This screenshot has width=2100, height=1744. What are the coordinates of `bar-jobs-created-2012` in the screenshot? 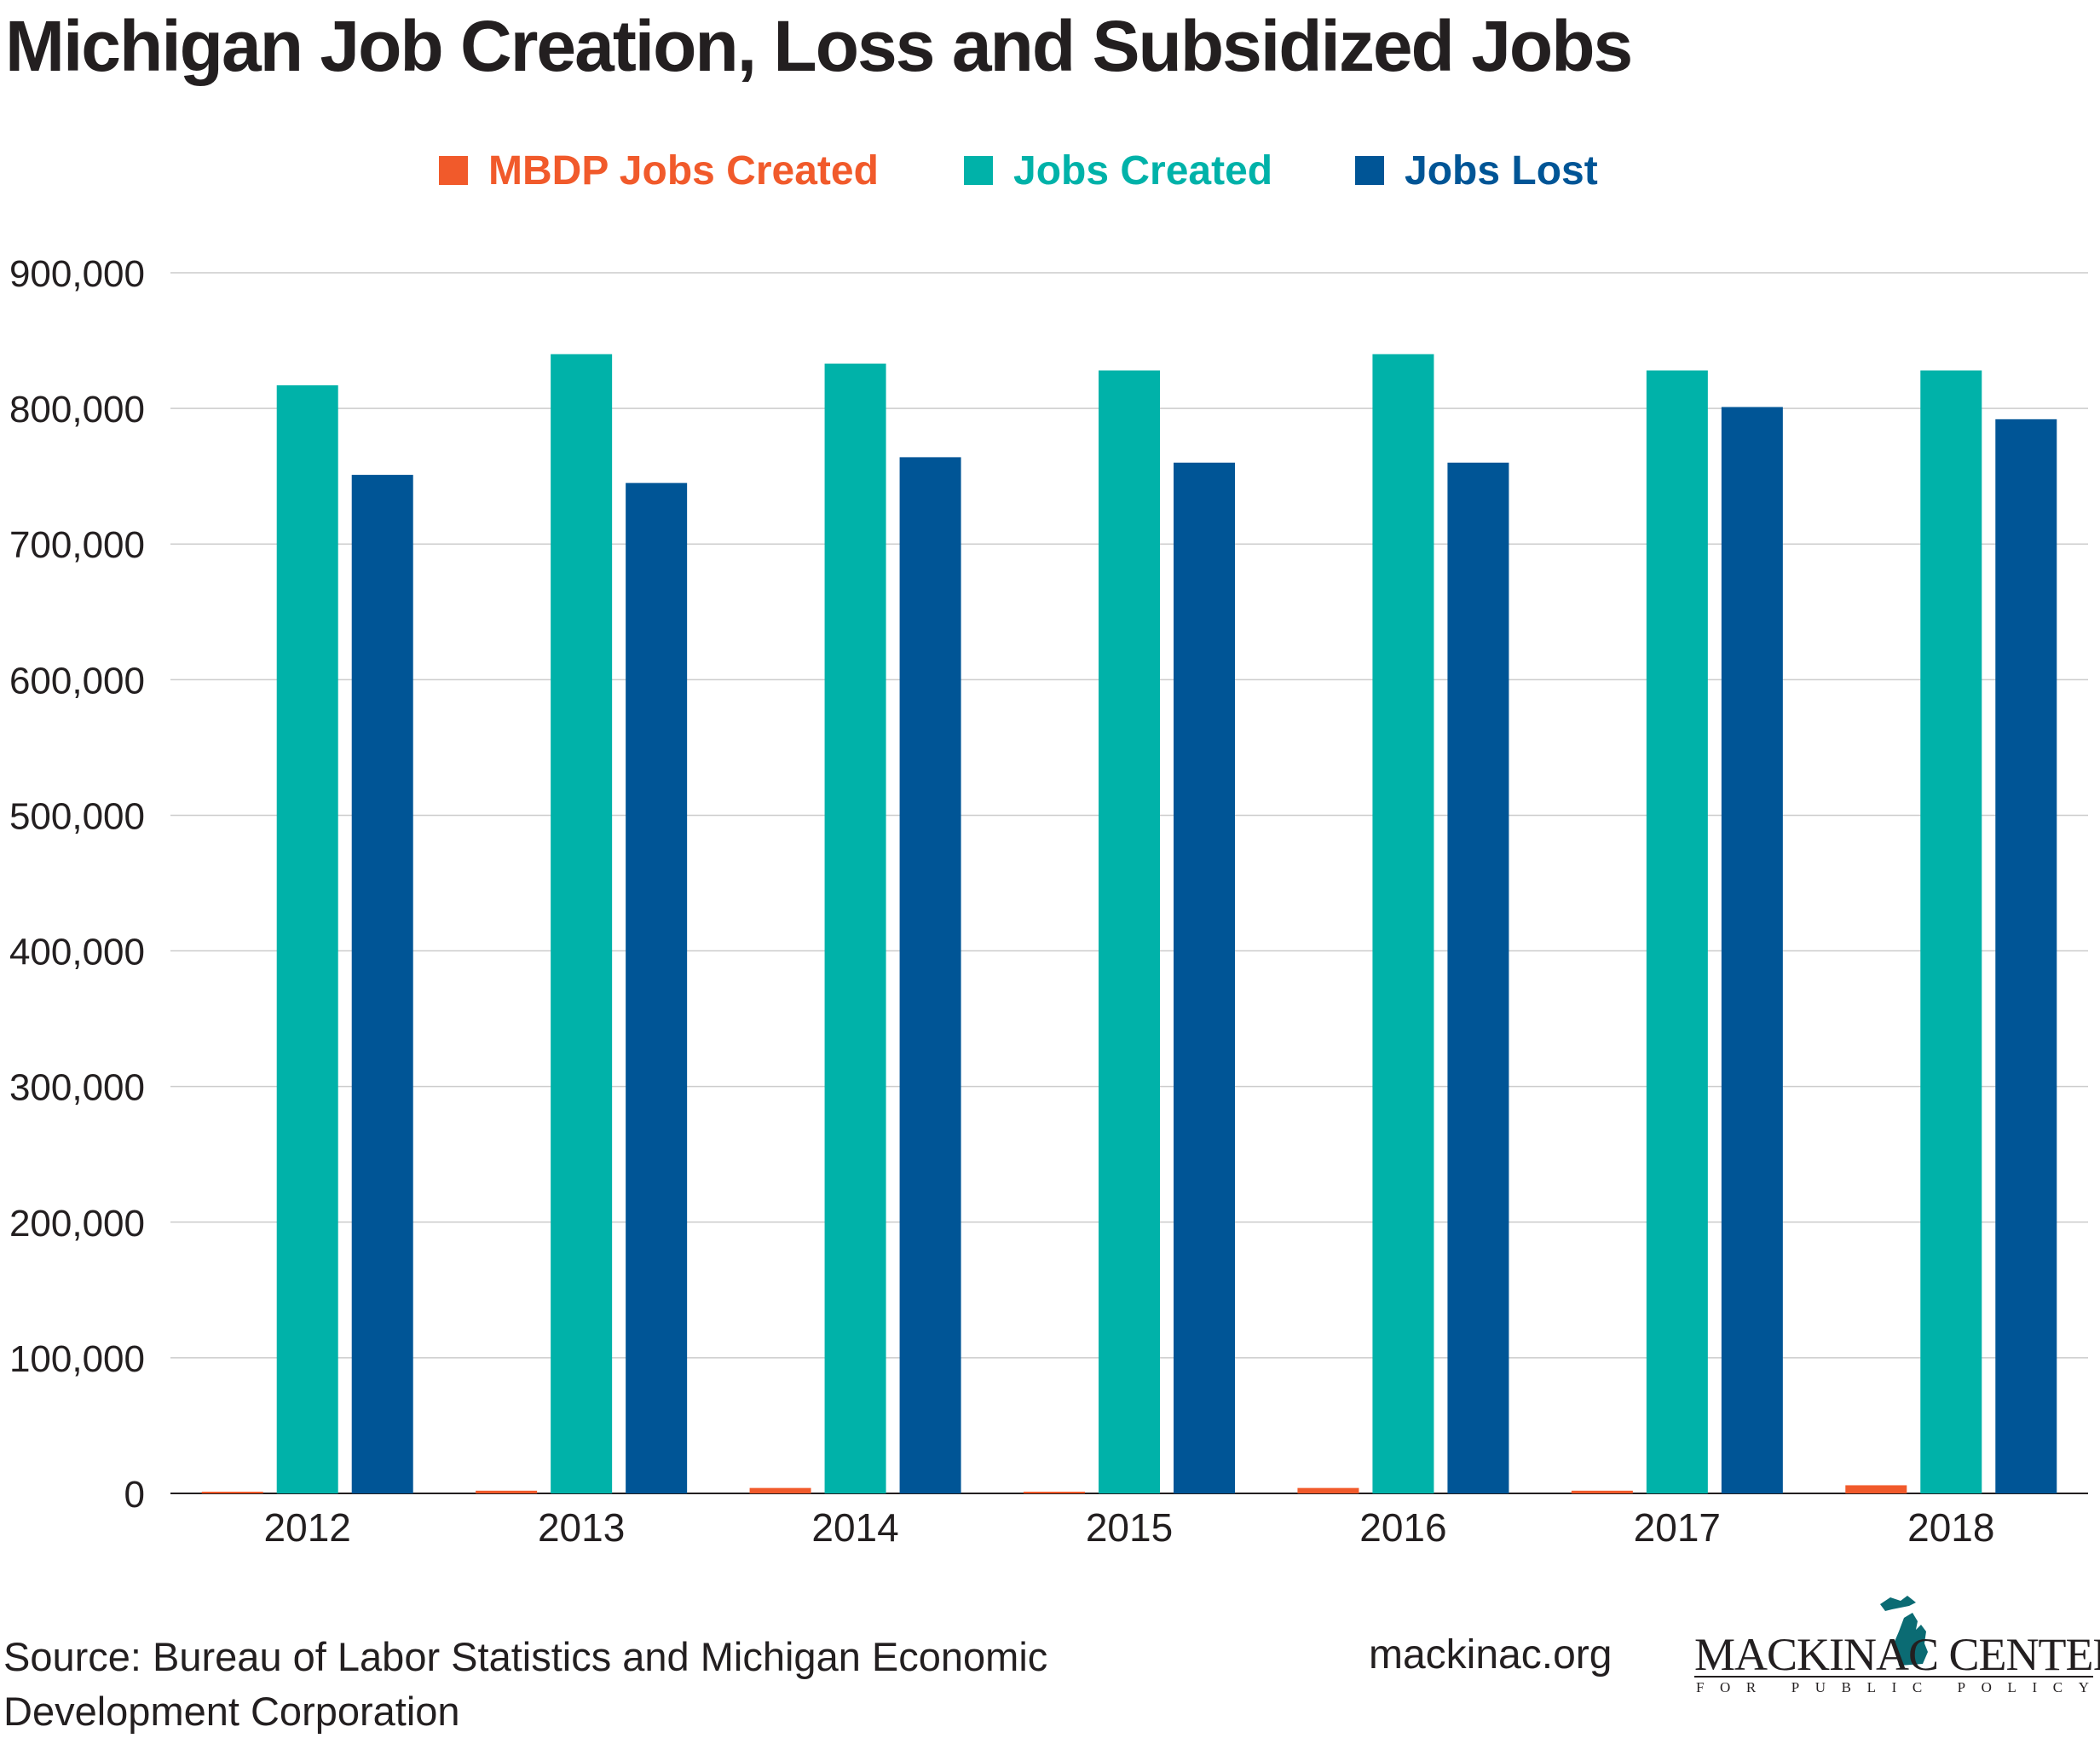 It's located at (307, 939).